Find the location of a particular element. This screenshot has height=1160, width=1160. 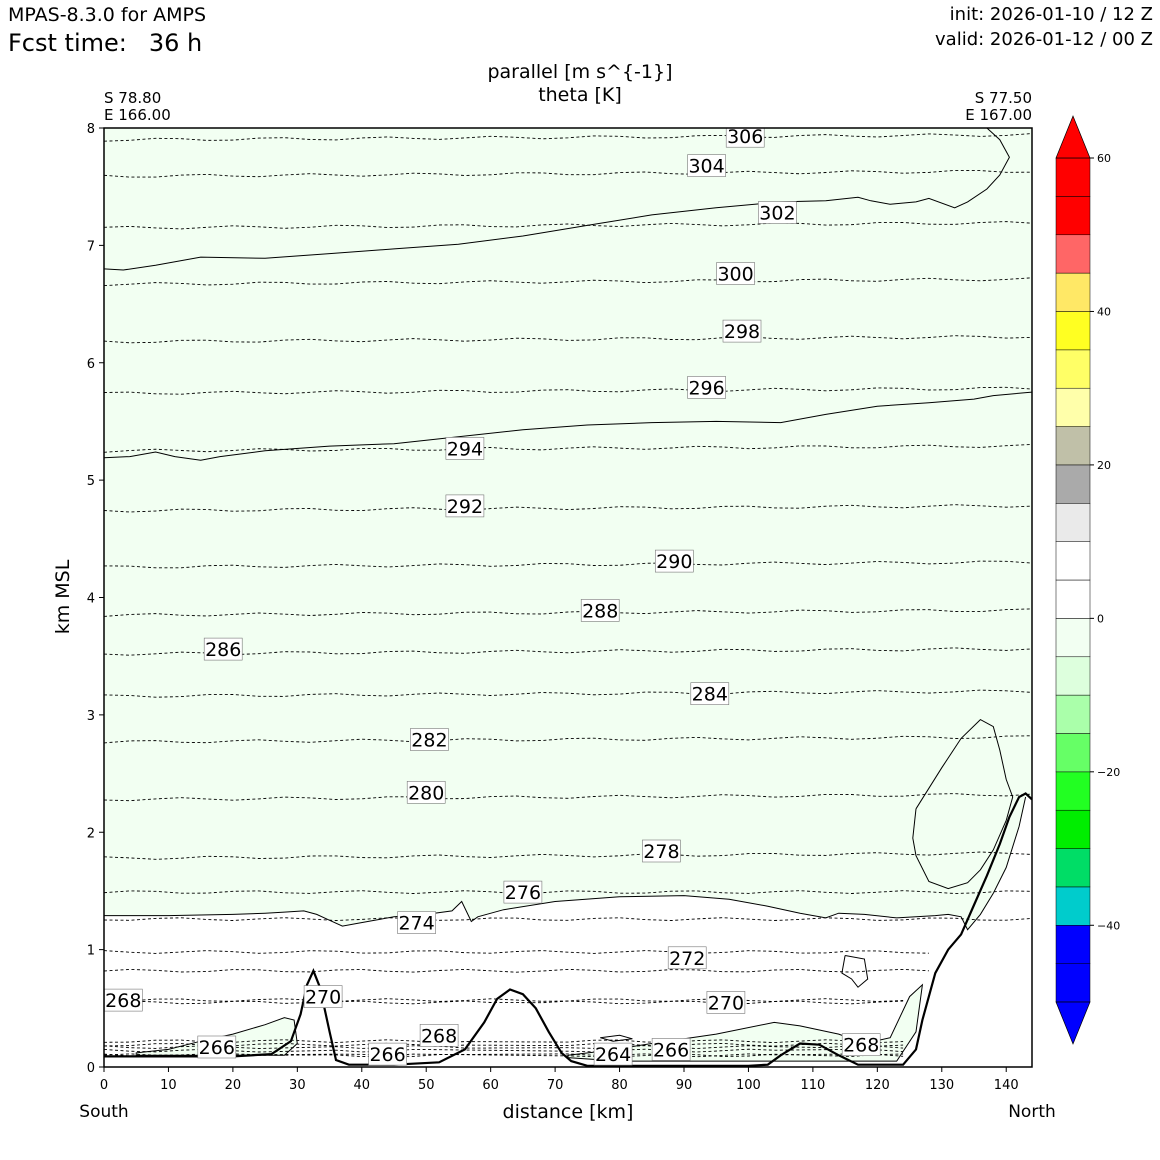

theta-label-272-17: 272 is located at coordinates (687, 958).